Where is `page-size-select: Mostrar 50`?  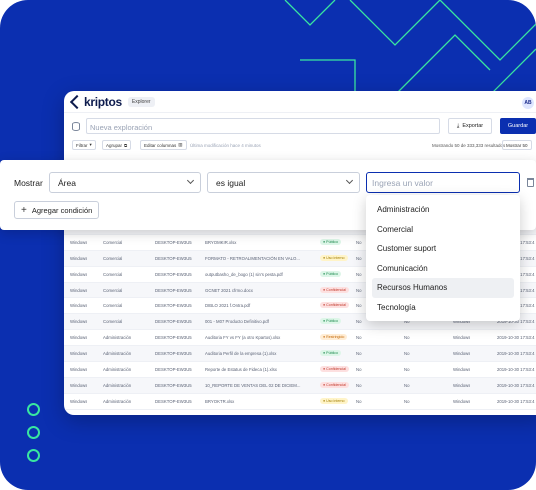
page-size-select: Mostrar 50 is located at coordinates (517, 145).